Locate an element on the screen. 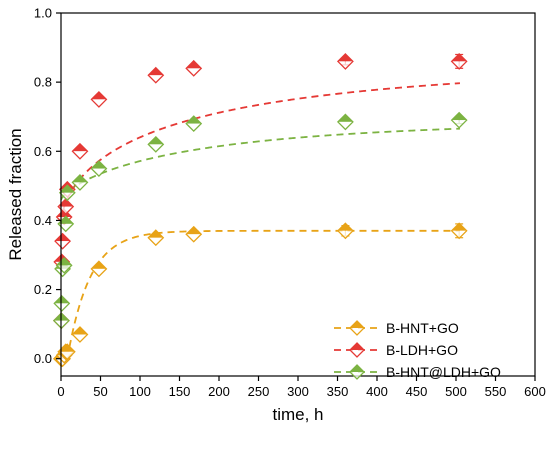  x-axis-ticks: 0 50 100 150 200 250 300 350 400 450 500 550 600 is located at coordinates (301, 387).